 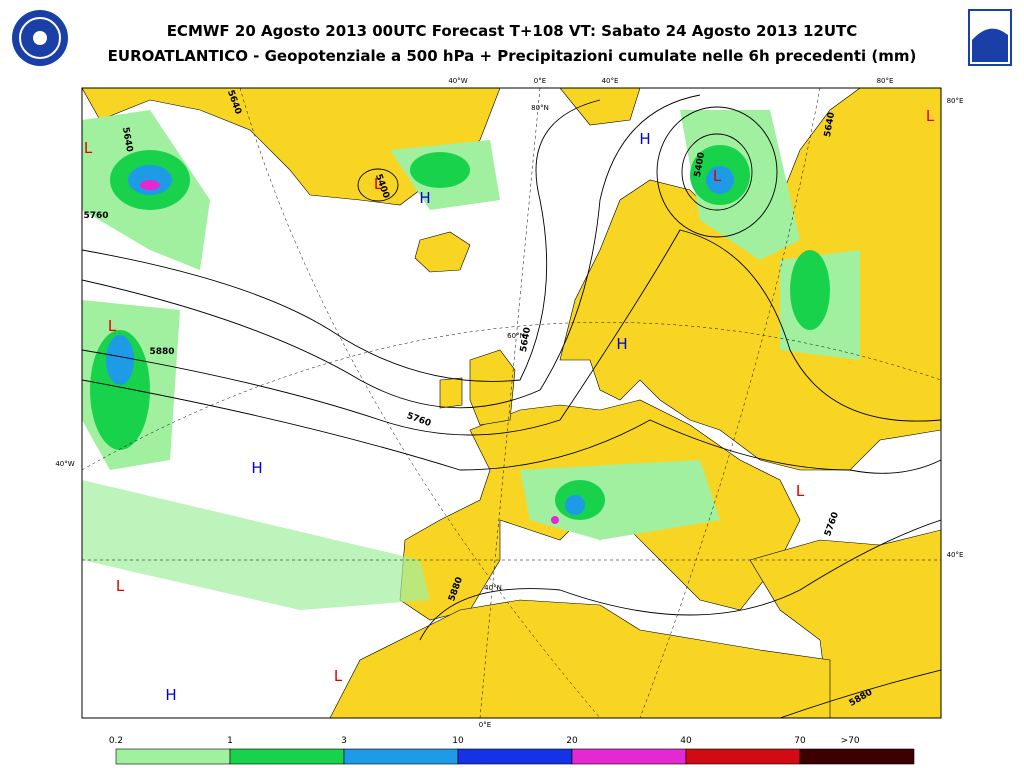 I want to click on legend-label: 70, so click(x=800, y=741).